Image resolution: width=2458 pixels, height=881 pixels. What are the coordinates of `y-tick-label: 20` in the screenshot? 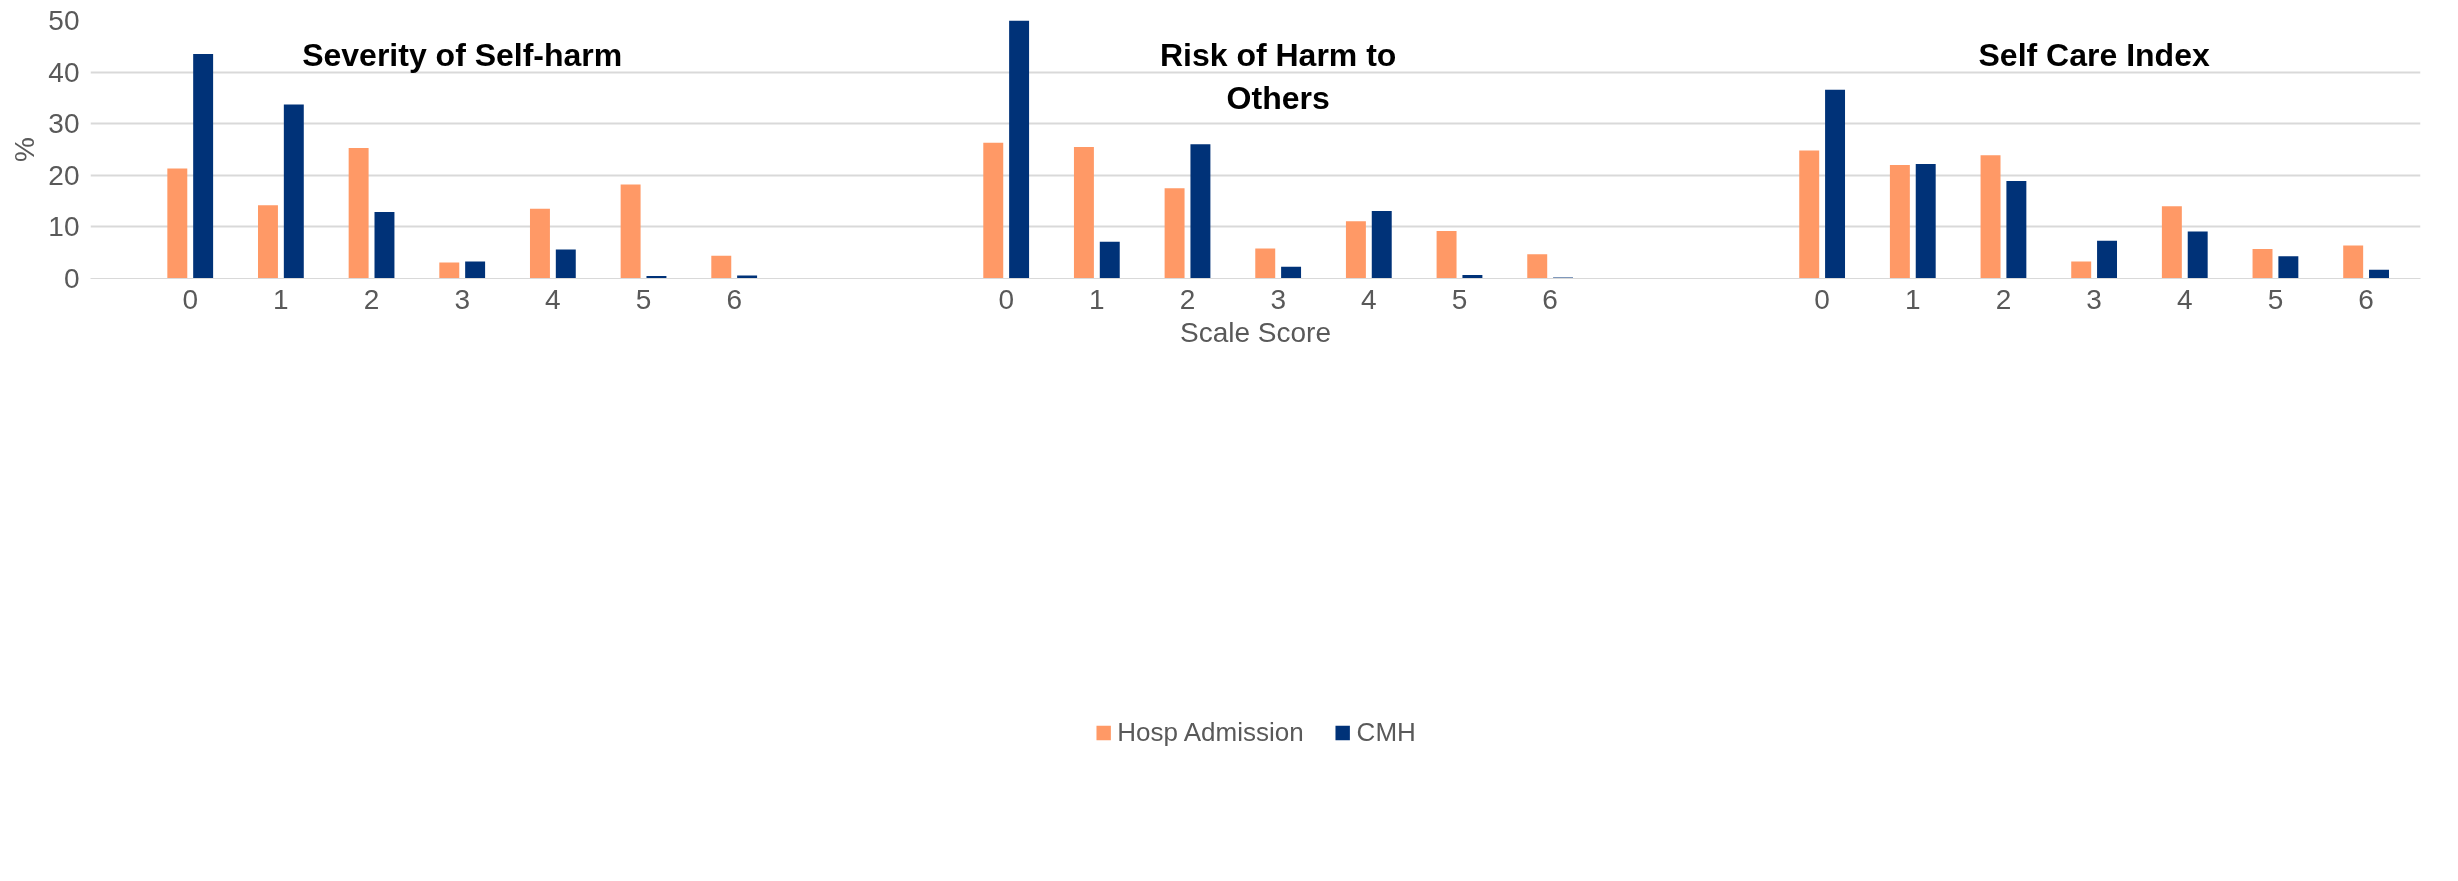 It's located at (64, 175).